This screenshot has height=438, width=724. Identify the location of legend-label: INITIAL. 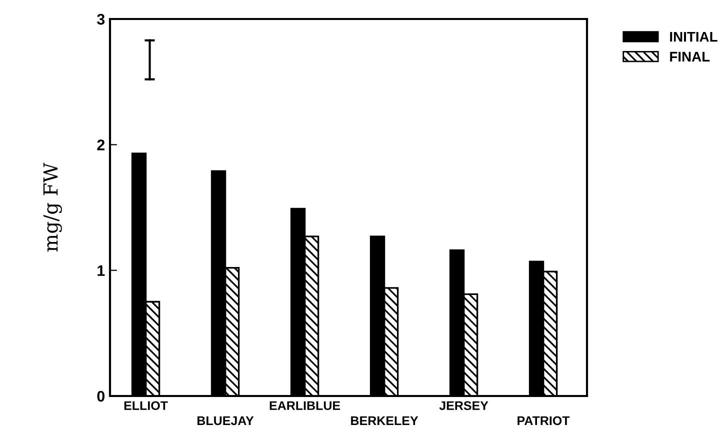
(694, 37).